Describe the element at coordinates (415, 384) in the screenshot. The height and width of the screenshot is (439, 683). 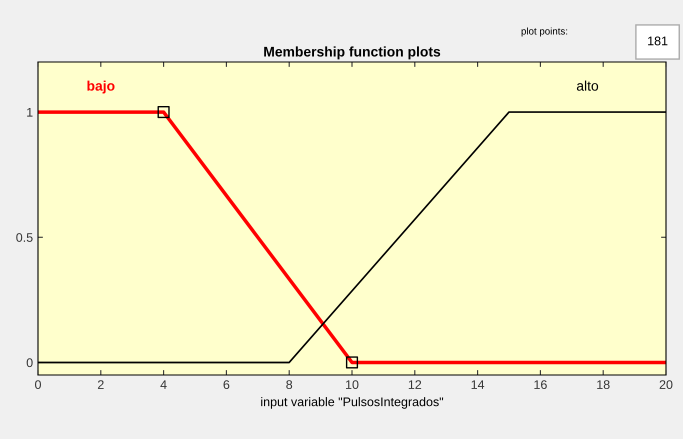
I see `x-tick-label: 12` at that location.